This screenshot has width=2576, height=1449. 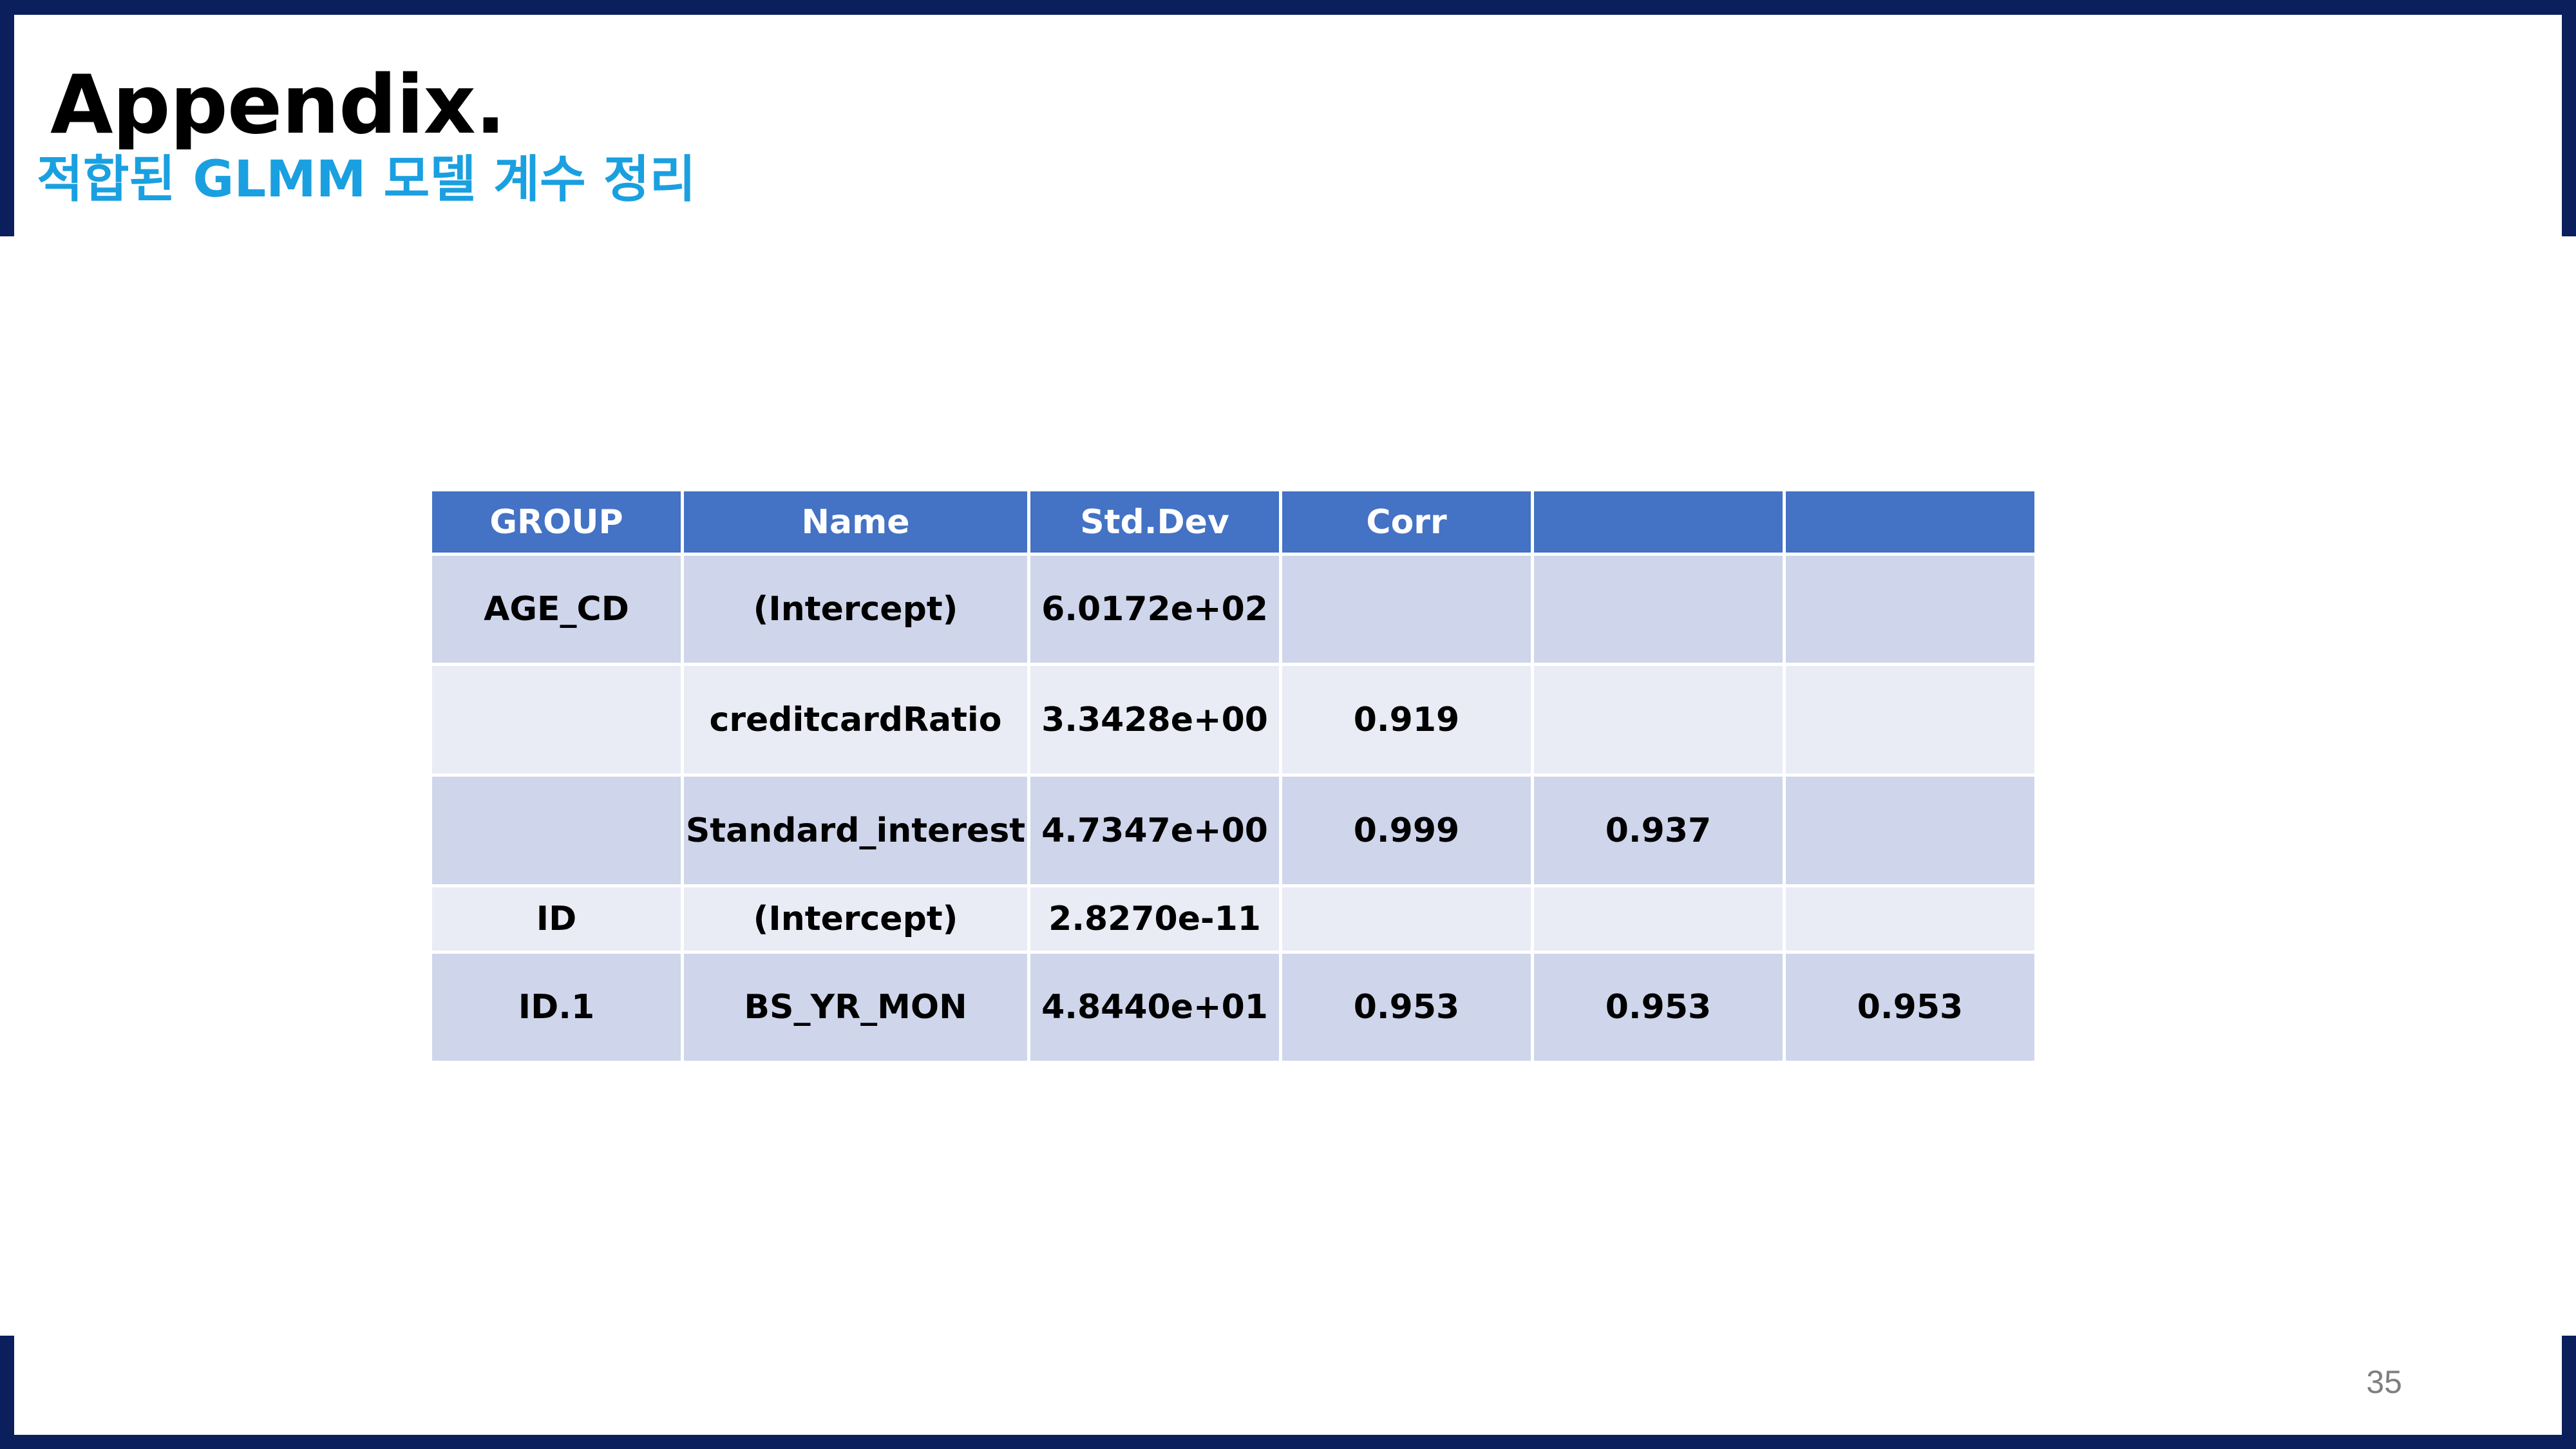 I want to click on cell-name: creditcardRatio, so click(x=855, y=719).